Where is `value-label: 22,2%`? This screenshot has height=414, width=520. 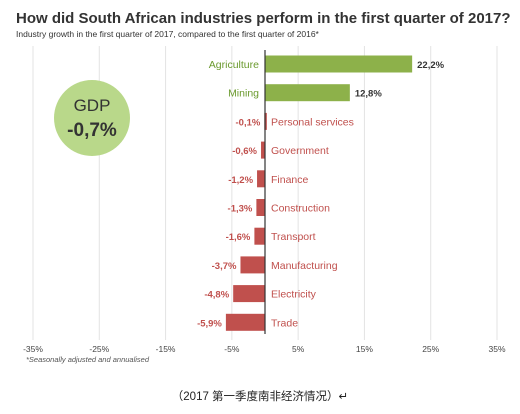 value-label: 22,2% is located at coordinates (430, 65).